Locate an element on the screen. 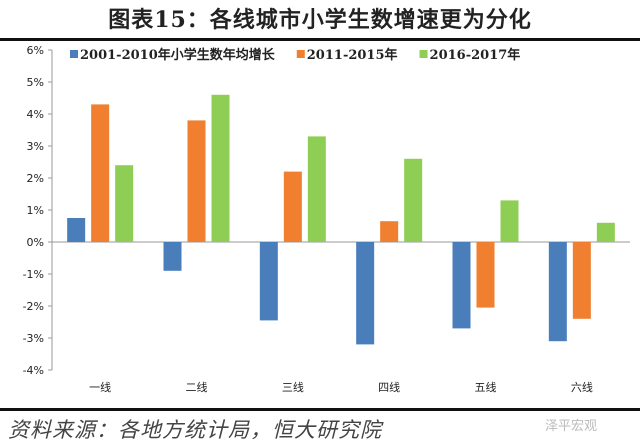  y-tick-label: -2% is located at coordinates (33, 306).